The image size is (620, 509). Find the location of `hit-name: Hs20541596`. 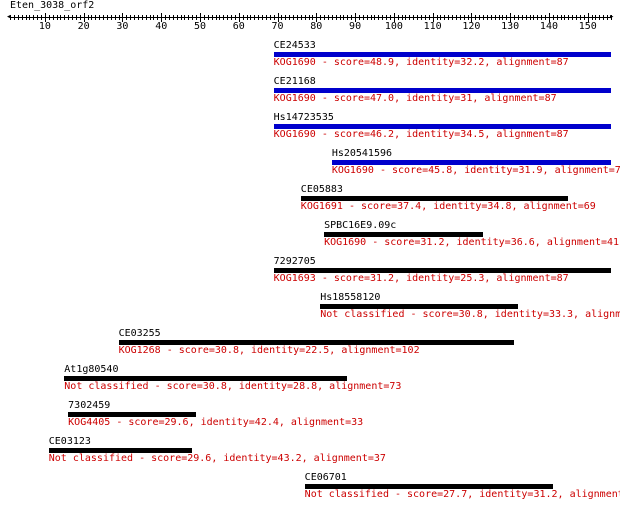

hit-name: Hs20541596 is located at coordinates (362, 153).